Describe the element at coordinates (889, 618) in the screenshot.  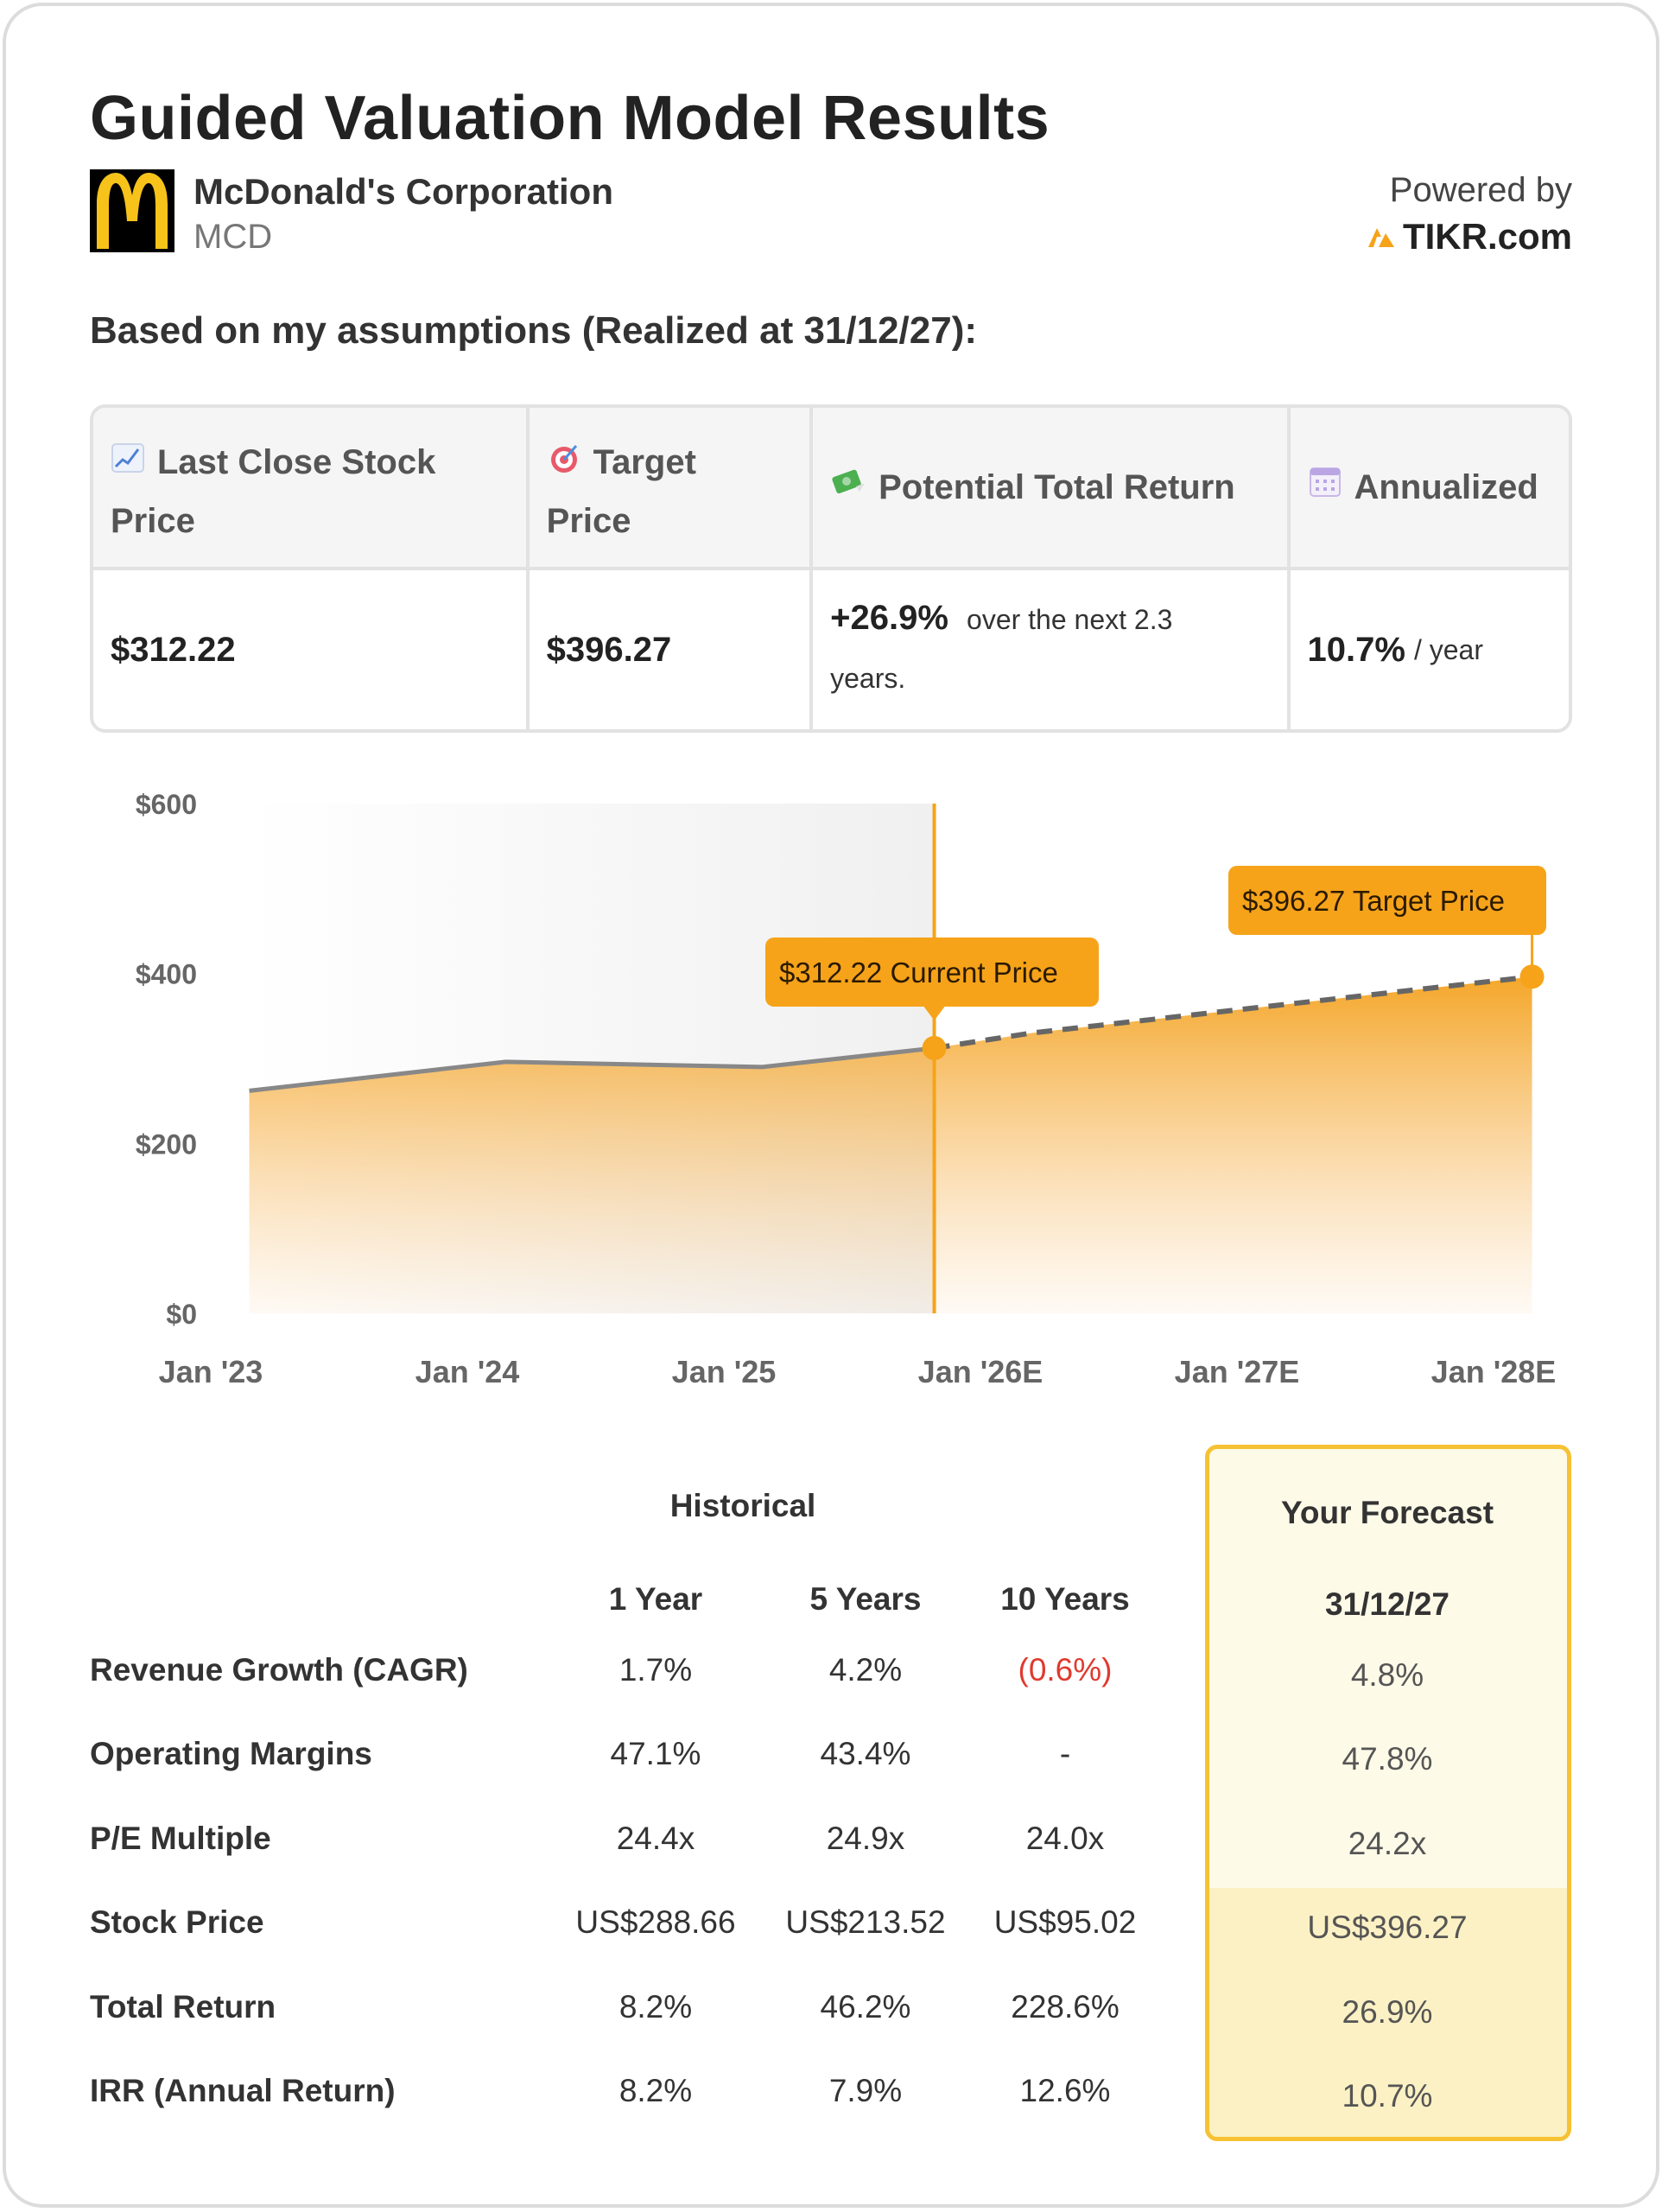
I see `return-value: +26.9%` at that location.